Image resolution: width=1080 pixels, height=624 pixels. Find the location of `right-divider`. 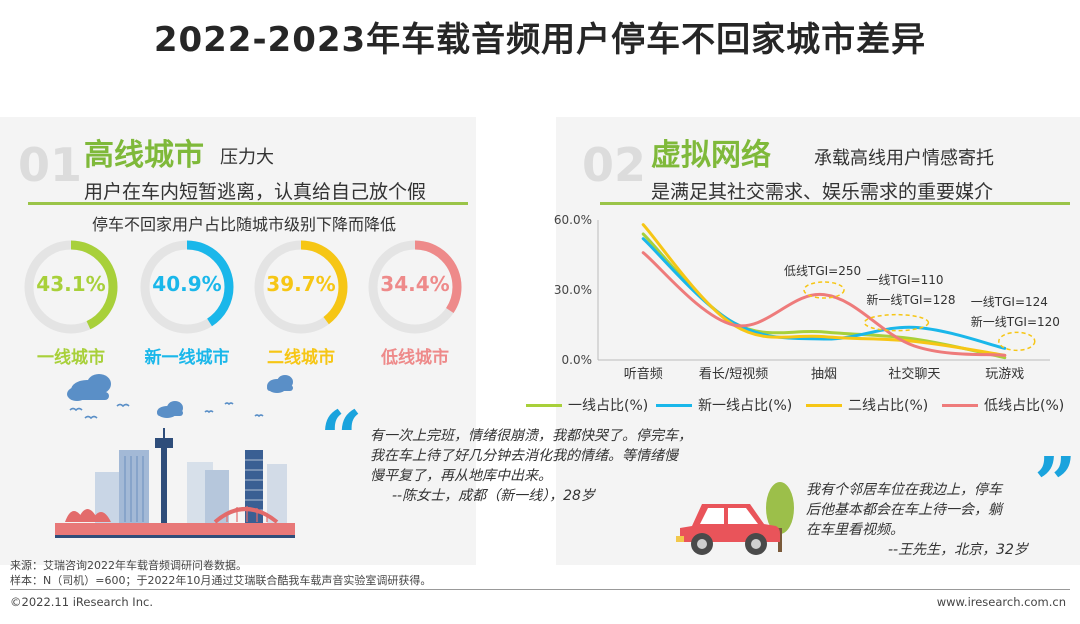

right-divider is located at coordinates (835, 203).